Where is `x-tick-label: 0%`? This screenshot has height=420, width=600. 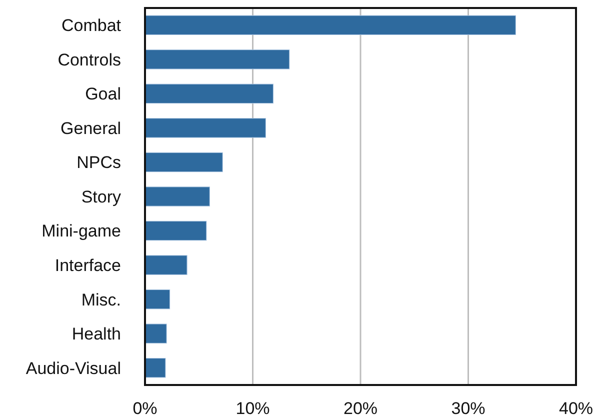
x-tick-label: 0% is located at coordinates (145, 408).